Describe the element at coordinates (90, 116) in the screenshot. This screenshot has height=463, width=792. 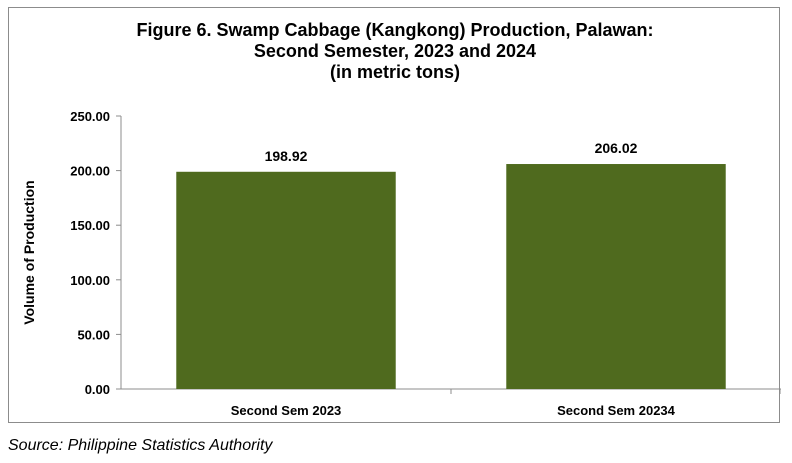
I see `y-tick-label: 250.00` at that location.